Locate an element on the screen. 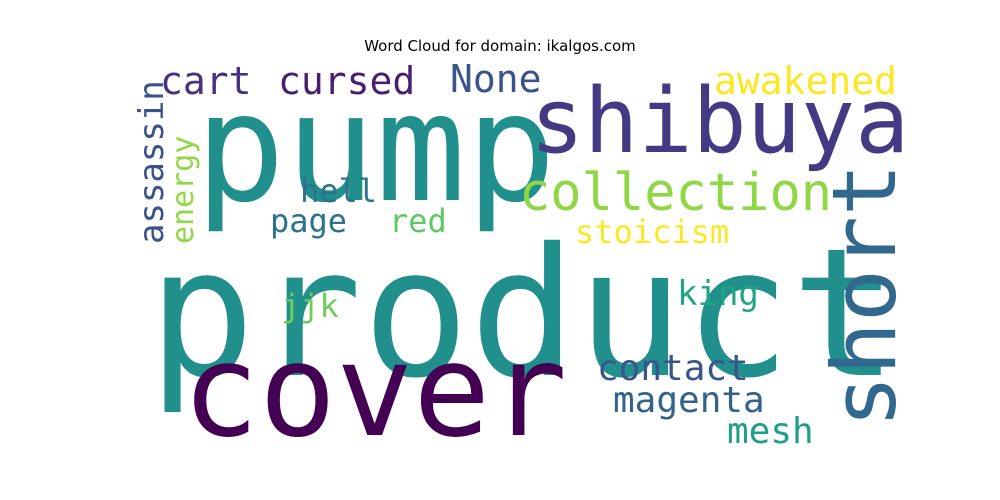 Image resolution: width=1000 pixels, height=500 pixels. word-collection: collection is located at coordinates (675, 193).